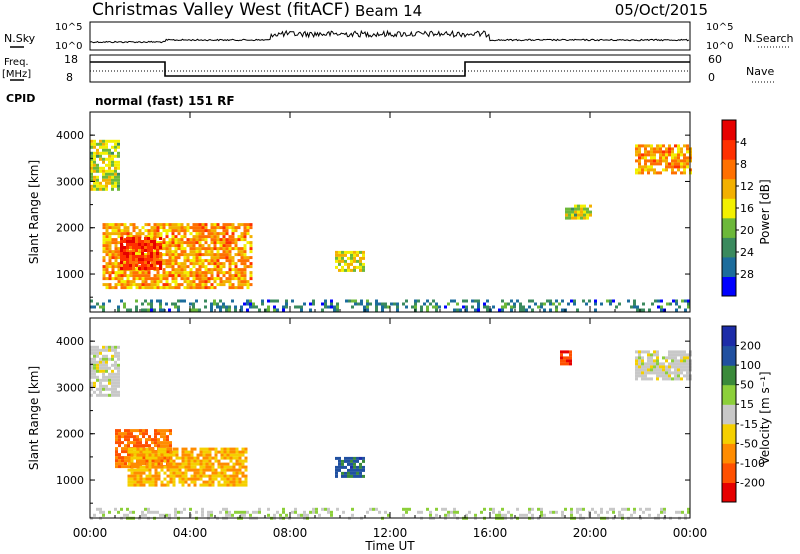 The height and width of the screenshot is (554, 800). Describe the element at coordinates (729, 169) in the screenshot. I see `colorbar-swatch` at that location.